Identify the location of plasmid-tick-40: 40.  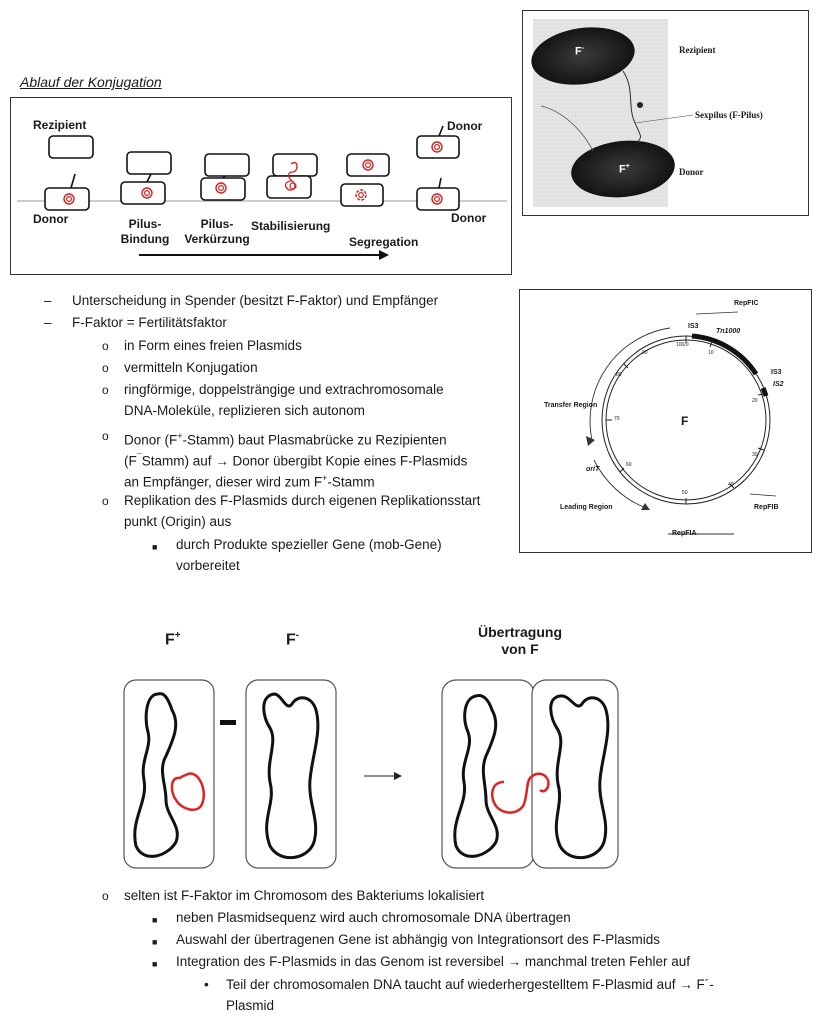
(731, 485).